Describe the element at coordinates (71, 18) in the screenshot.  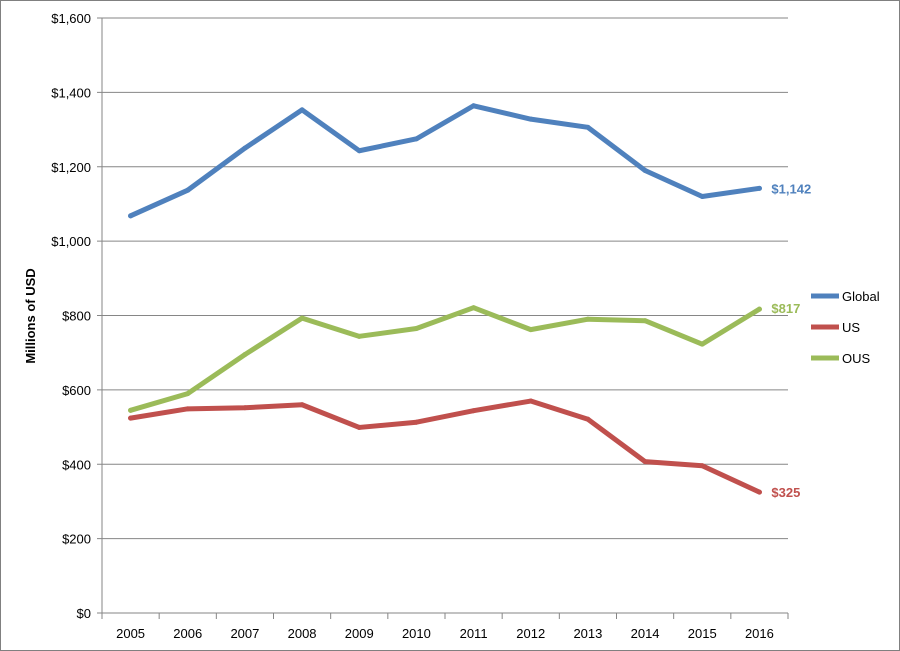
I see `y-tick-label: $1,600` at that location.